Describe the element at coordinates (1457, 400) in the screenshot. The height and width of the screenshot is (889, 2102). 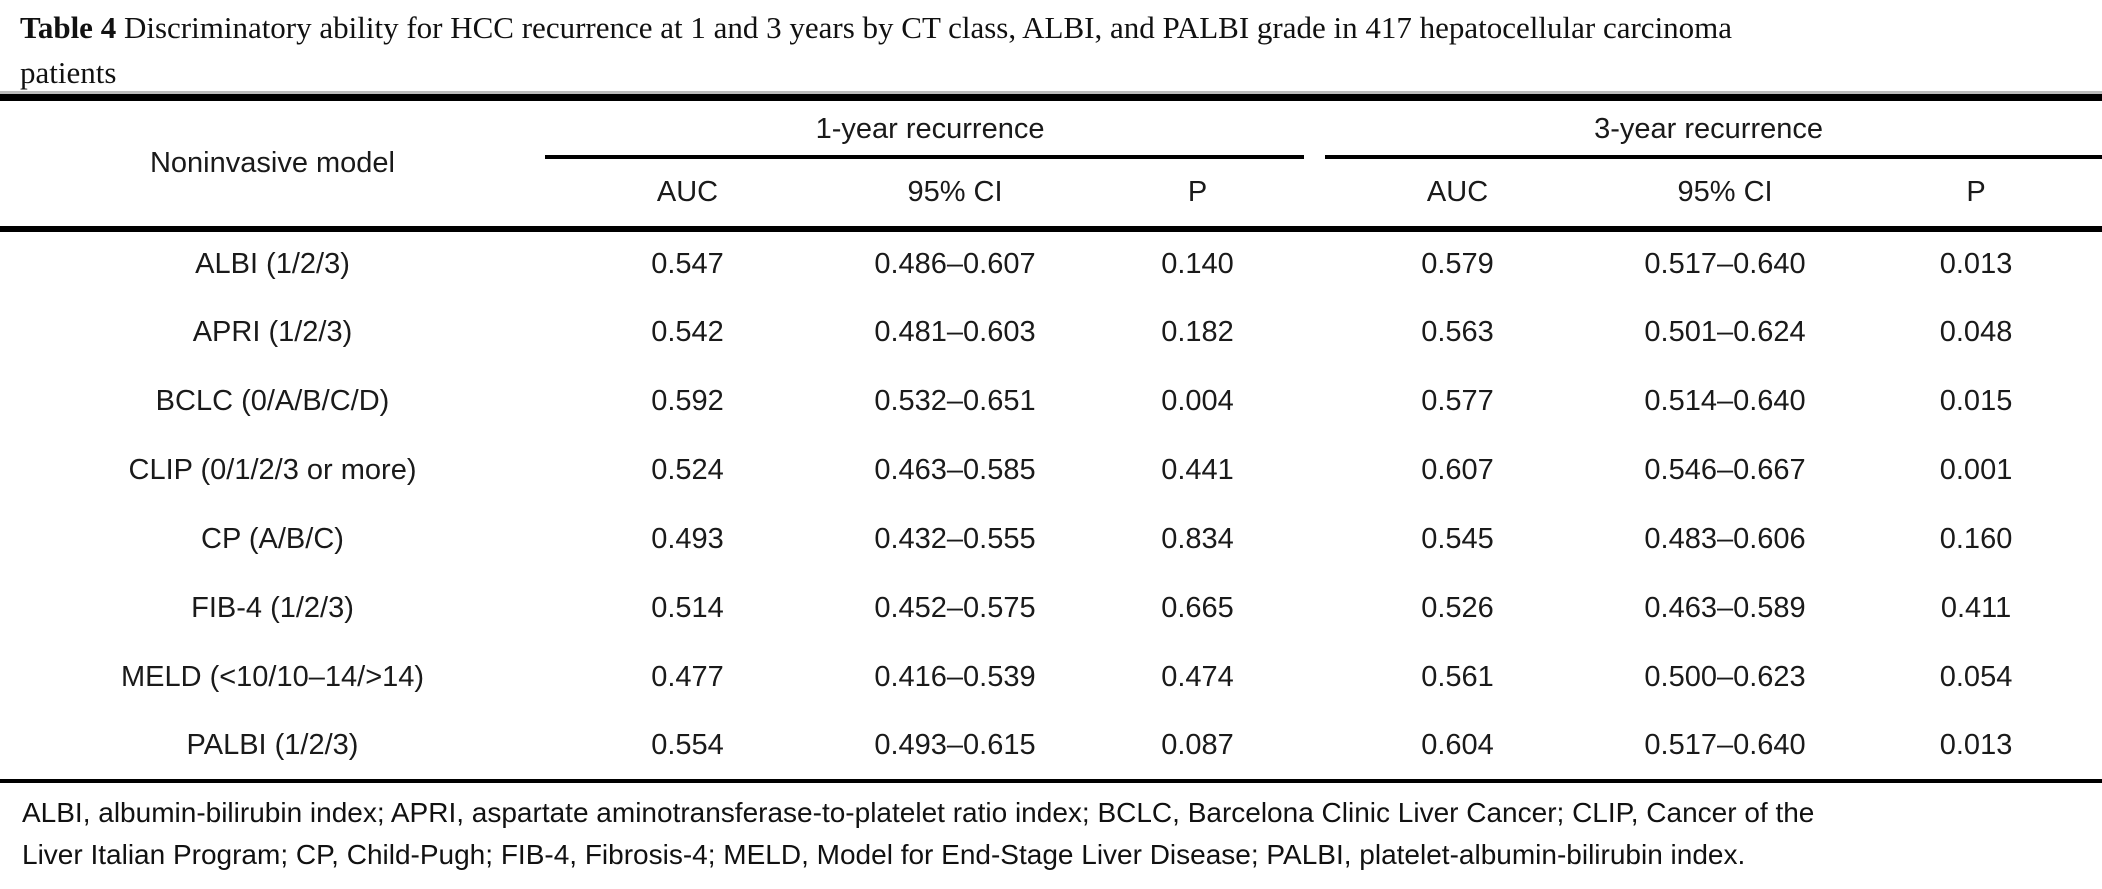
I see `auc-3y-cell: 0.577` at that location.